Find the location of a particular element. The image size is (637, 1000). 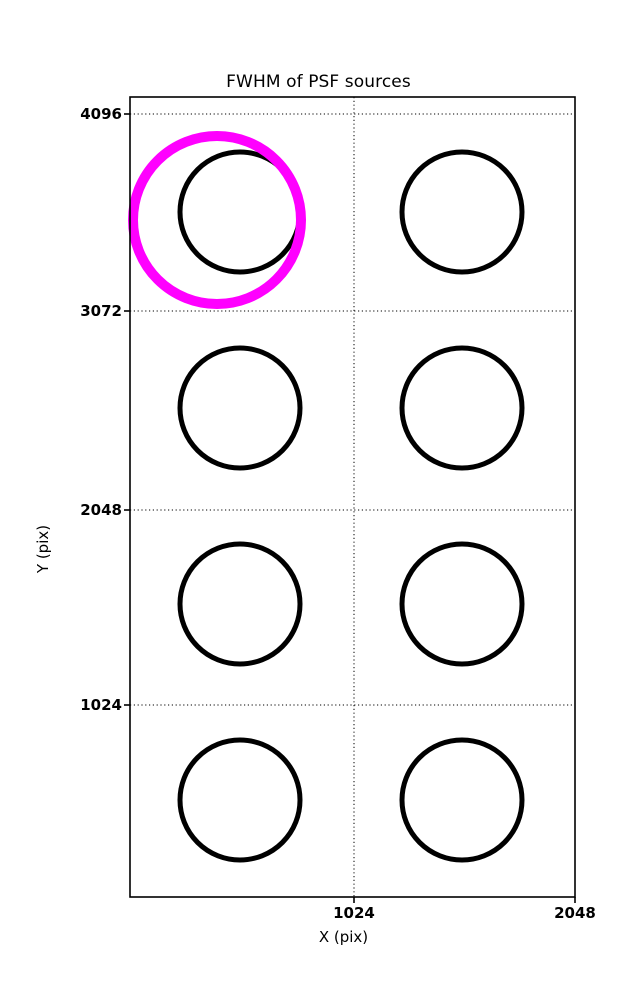

ytick-label-2048: 2048 is located at coordinates (101, 510).